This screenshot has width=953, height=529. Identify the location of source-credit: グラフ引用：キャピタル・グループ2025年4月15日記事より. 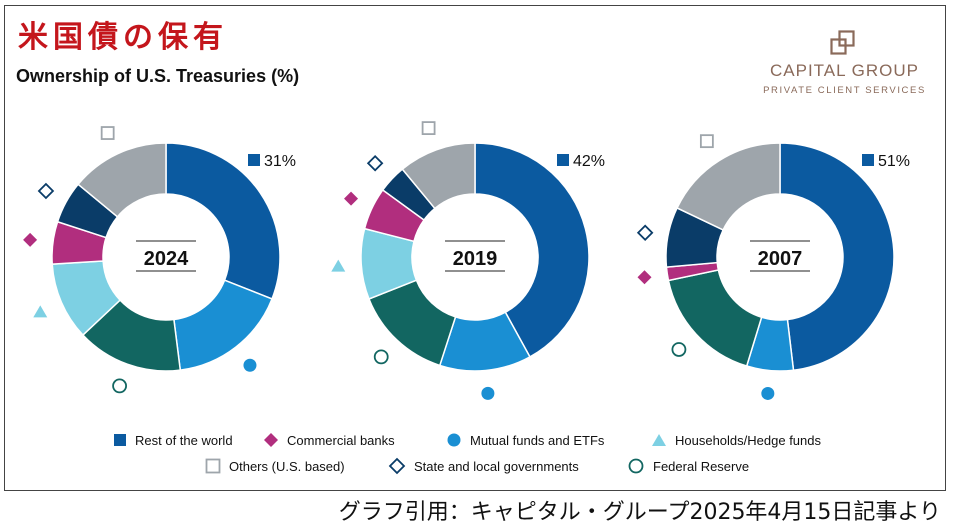
(639, 512).